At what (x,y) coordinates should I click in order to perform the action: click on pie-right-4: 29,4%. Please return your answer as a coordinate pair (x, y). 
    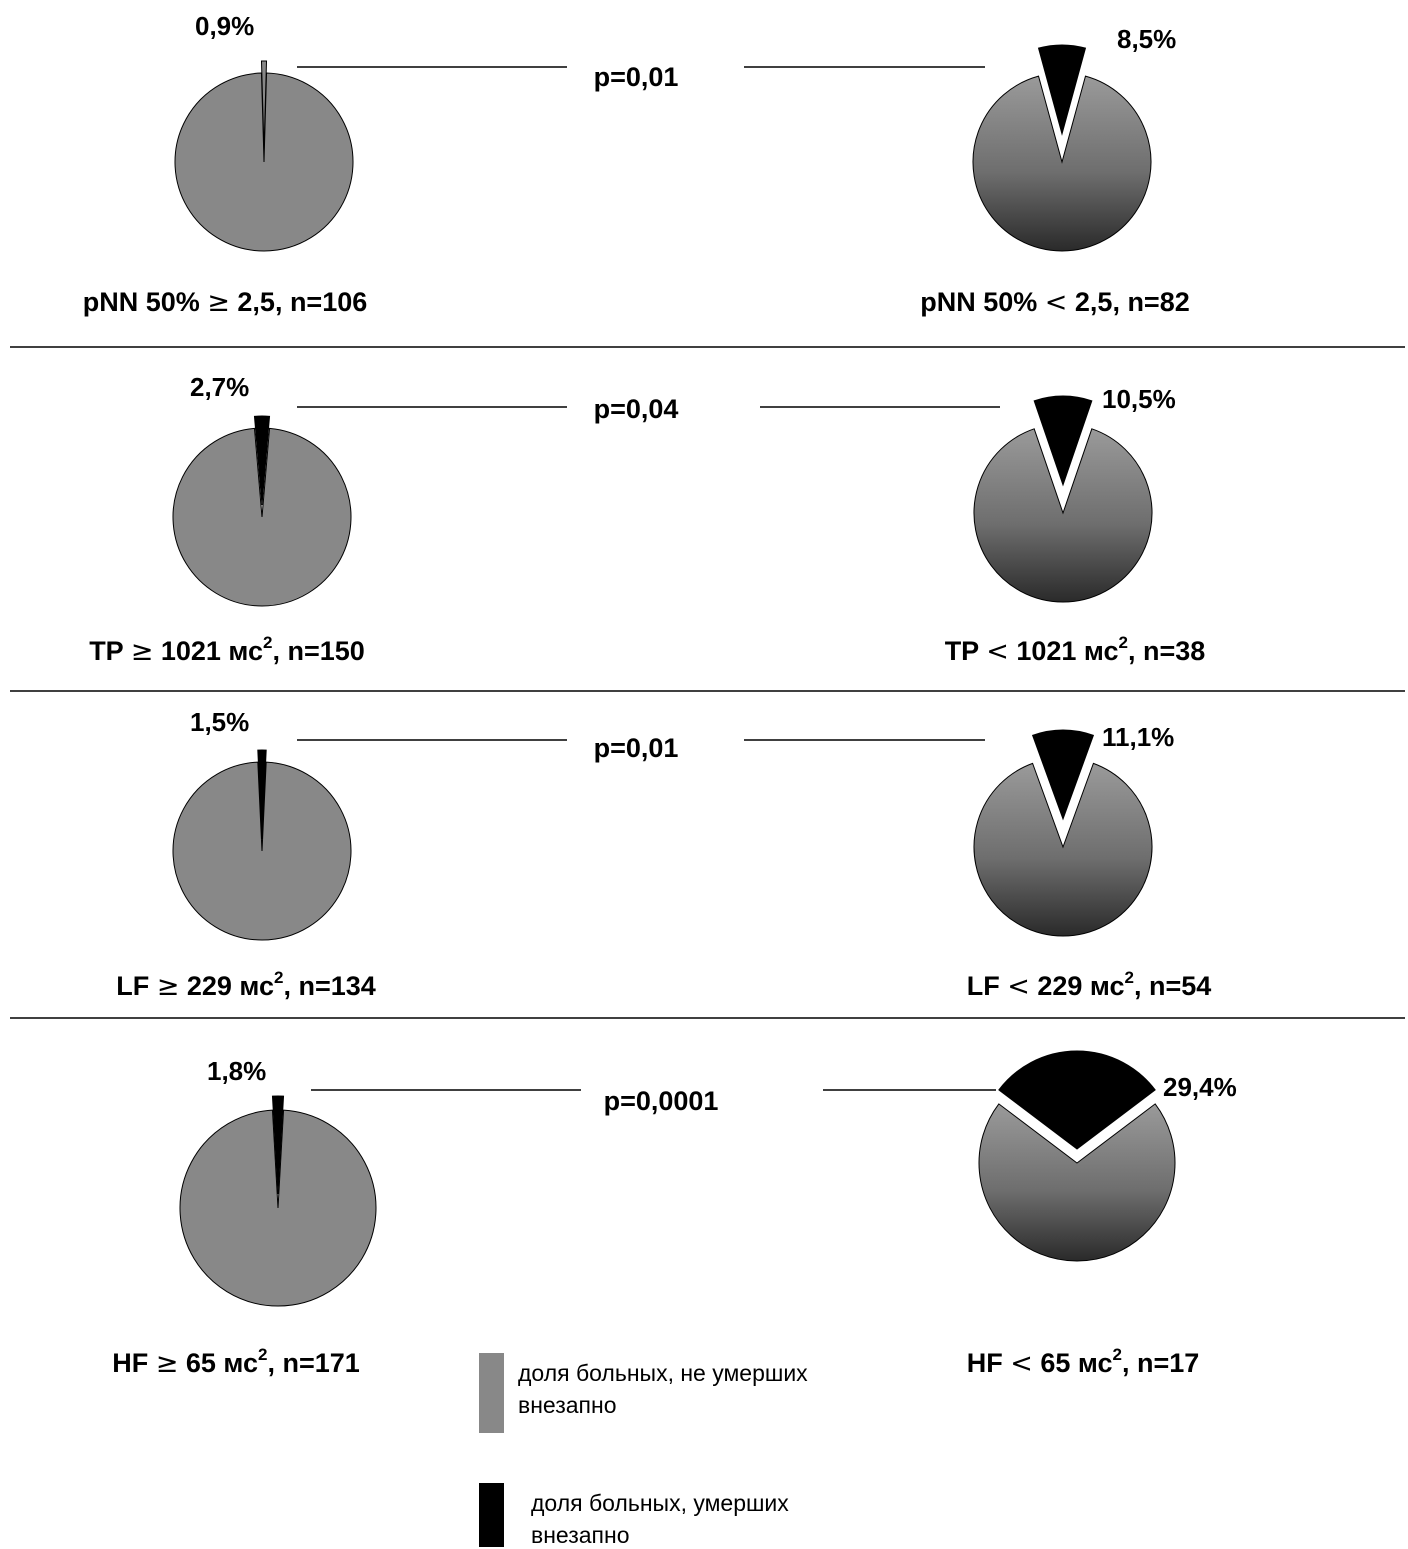
    Looking at the image, I should click on (1107, 1156).